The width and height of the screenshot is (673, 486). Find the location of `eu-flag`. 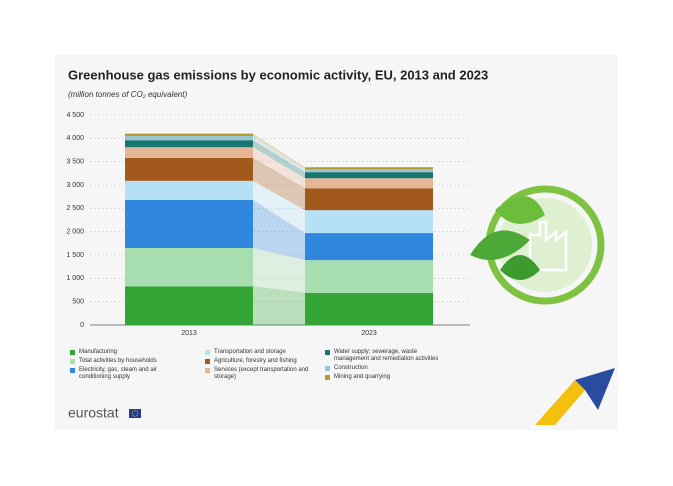

eu-flag is located at coordinates (135, 413).